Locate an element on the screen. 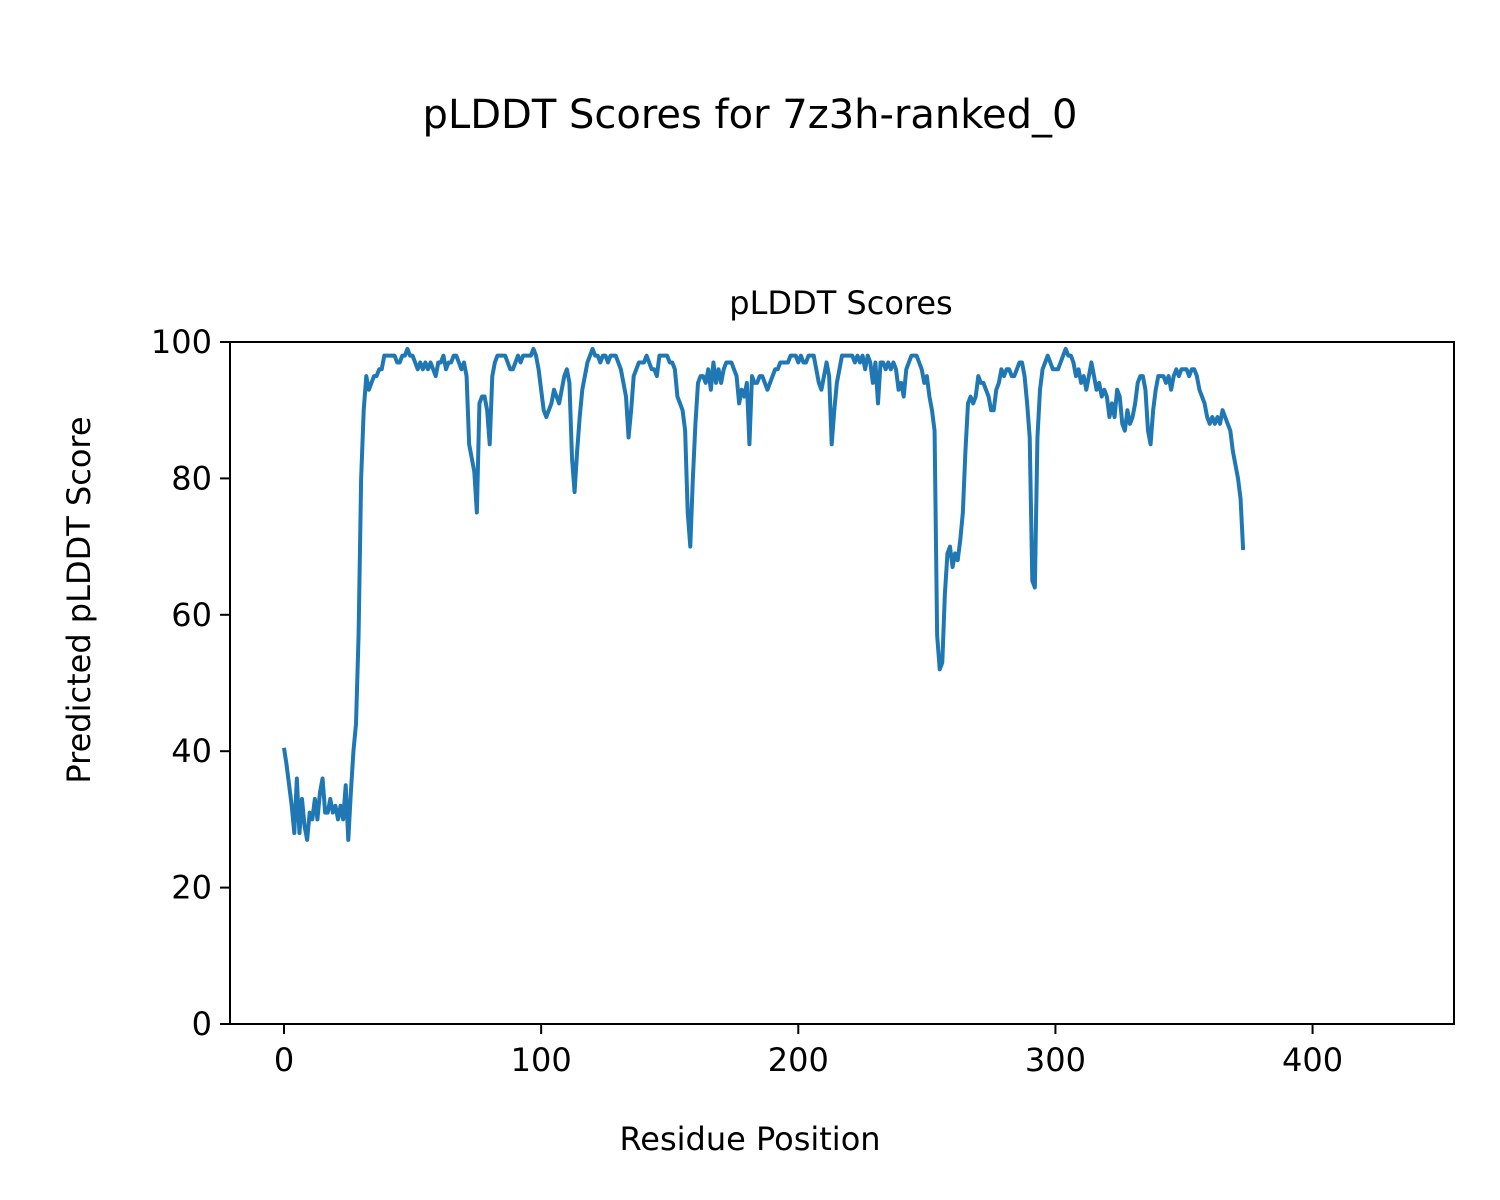  y-tick-label: 100 is located at coordinates (181, 342).